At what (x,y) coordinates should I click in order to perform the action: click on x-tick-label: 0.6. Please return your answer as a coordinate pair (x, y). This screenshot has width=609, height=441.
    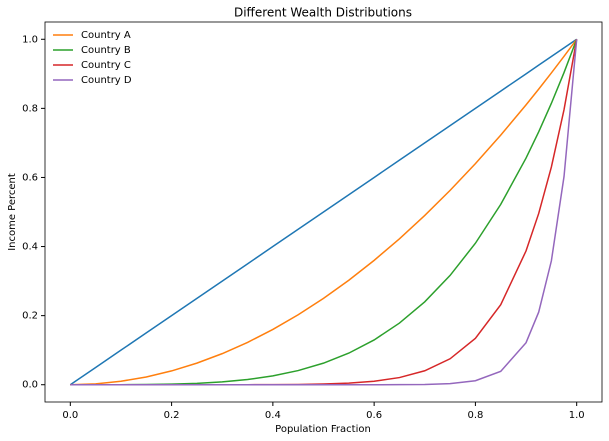
    Looking at the image, I should click on (374, 415).